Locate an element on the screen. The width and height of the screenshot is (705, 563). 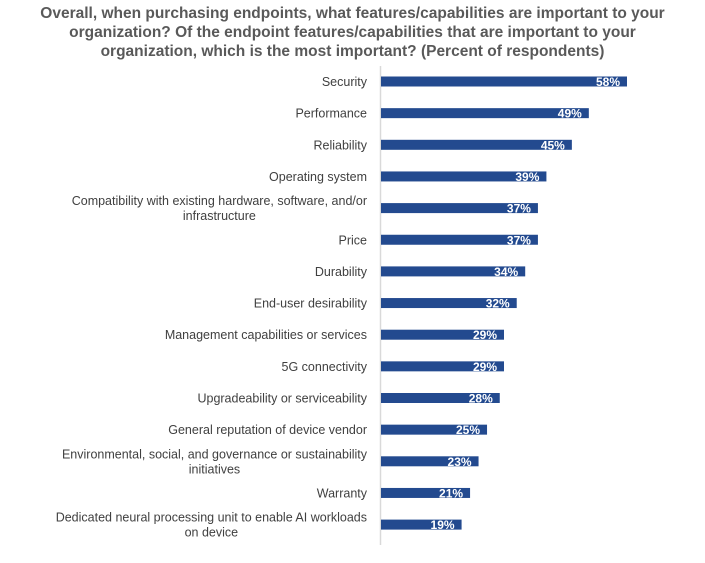
category-label: End-user desirability is located at coordinates (311, 304).